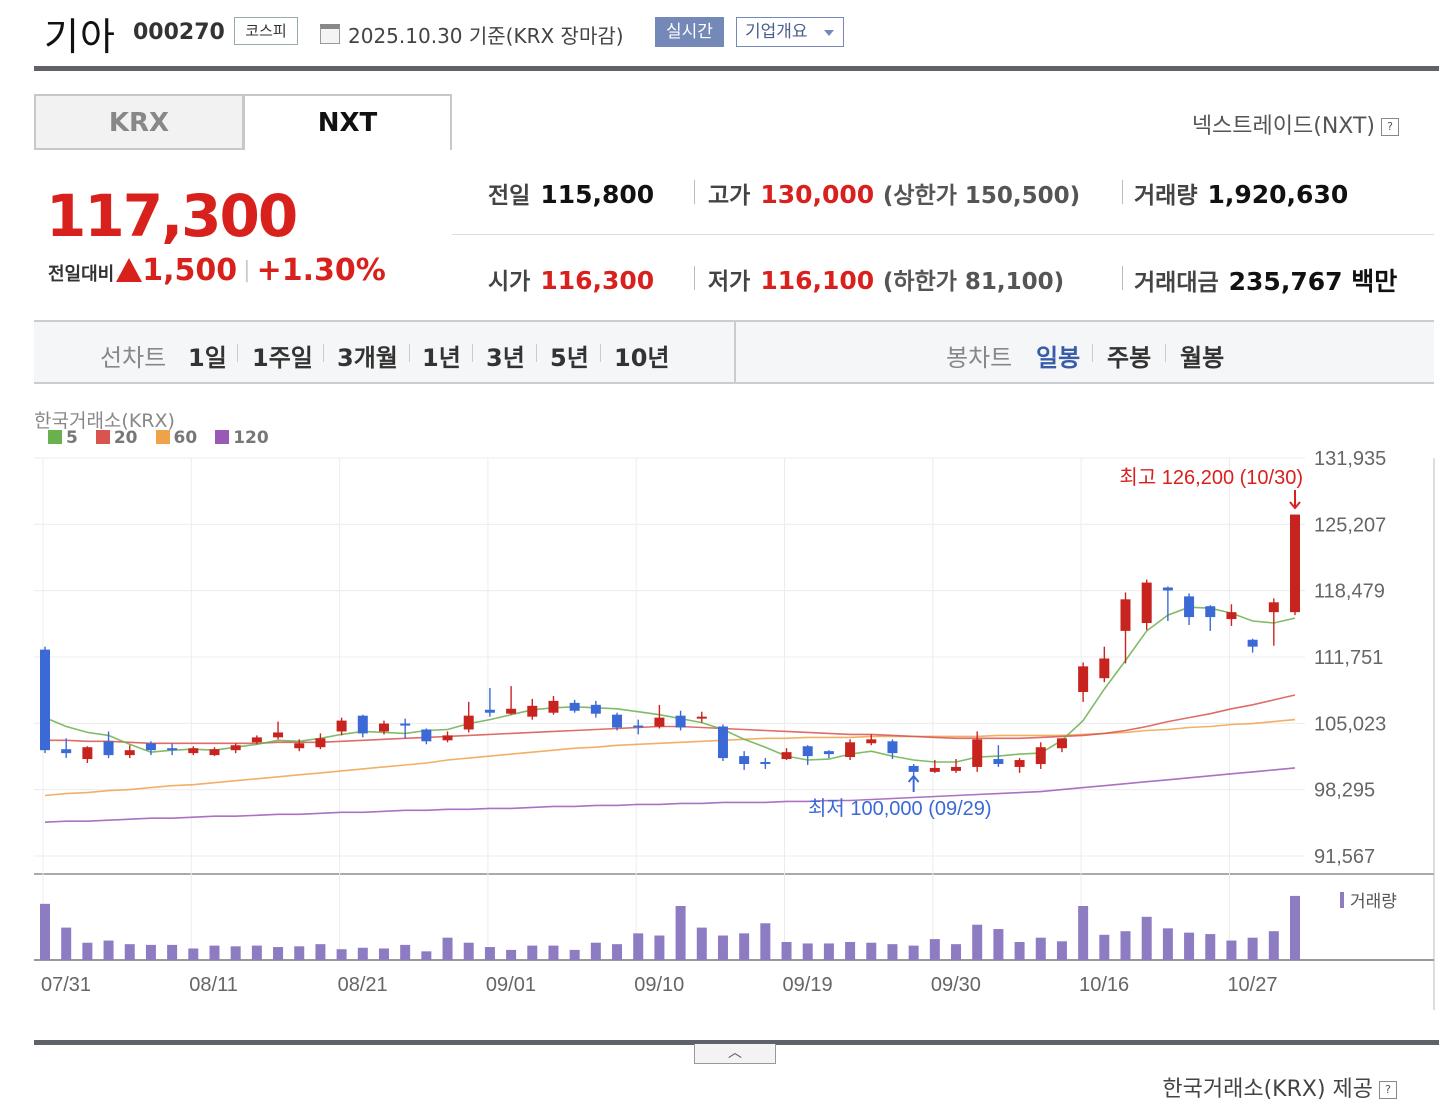 The width and height of the screenshot is (1439, 1109). Describe the element at coordinates (1348, 658) in the screenshot. I see `y-tick-label: 111,751` at that location.